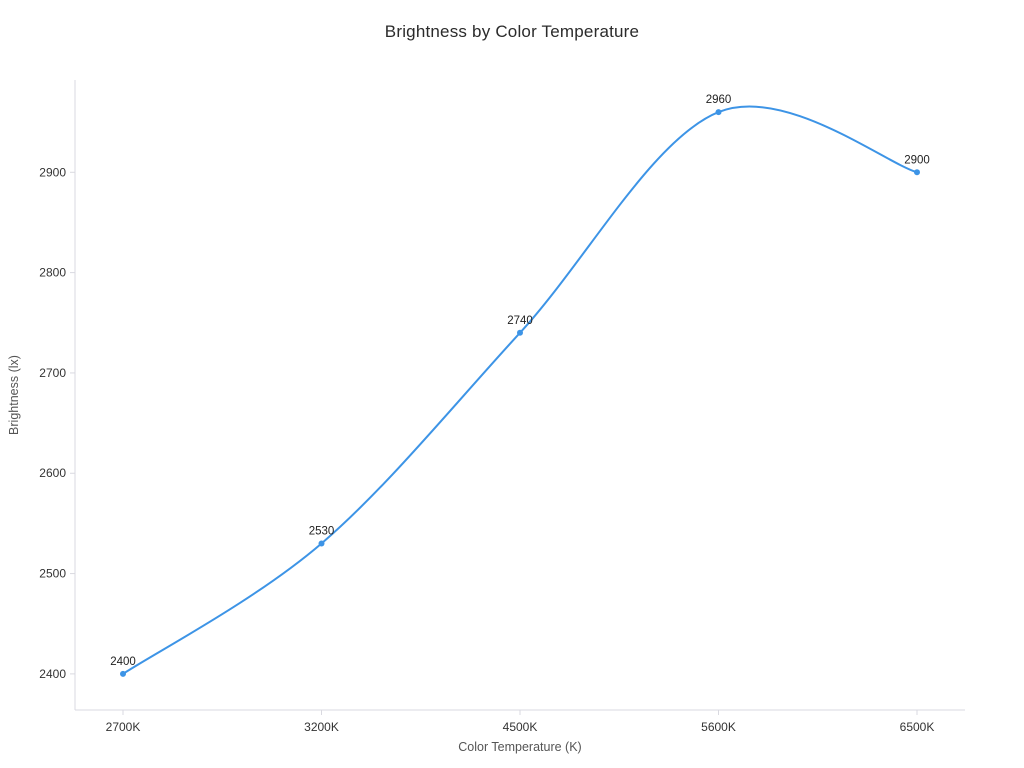 The image size is (1024, 768). What do you see at coordinates (512, 31) in the screenshot?
I see `chart-title: Brightness by Color Temperature` at bounding box center [512, 31].